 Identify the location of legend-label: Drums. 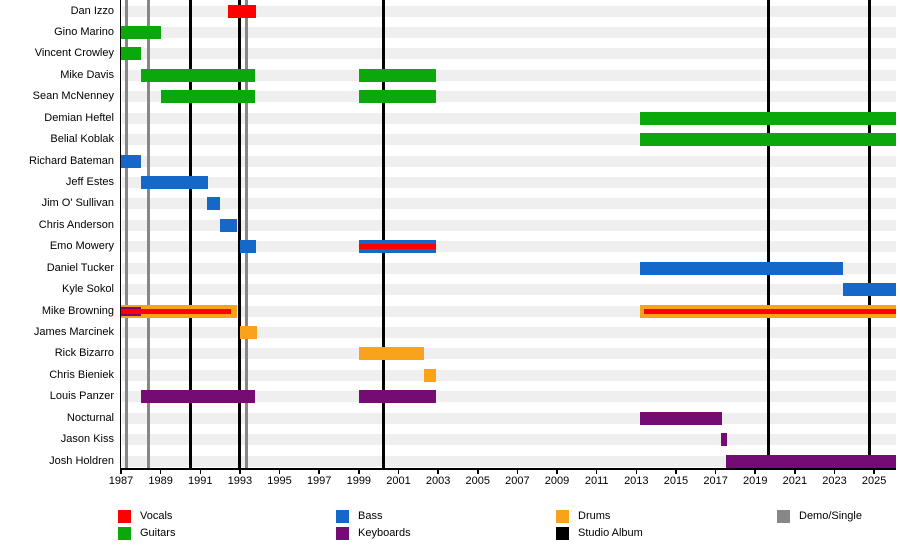
(594, 516).